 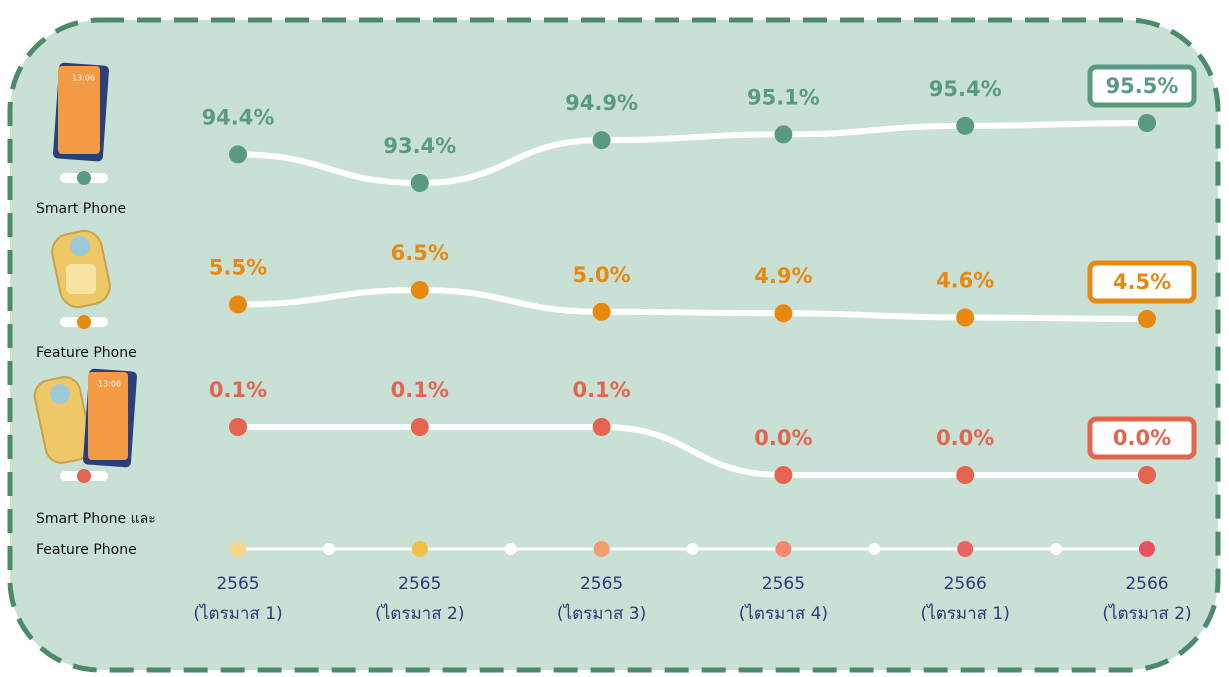 What do you see at coordinates (420, 253) in the screenshot?
I see `value-label: 6.5%` at bounding box center [420, 253].